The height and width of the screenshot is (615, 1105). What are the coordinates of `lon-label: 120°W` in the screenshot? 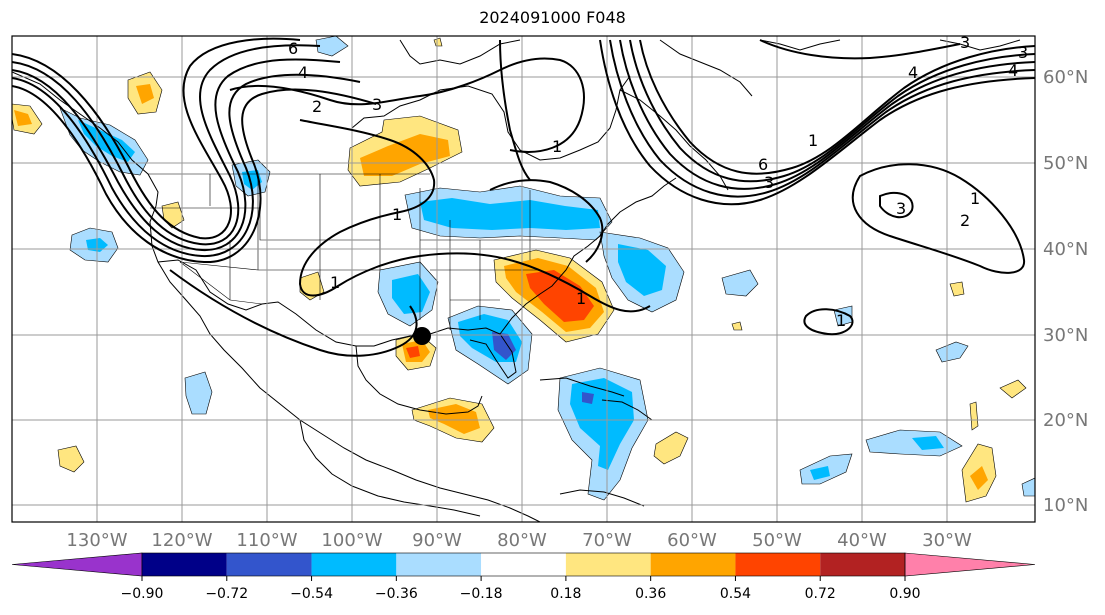 It's located at (181, 540).